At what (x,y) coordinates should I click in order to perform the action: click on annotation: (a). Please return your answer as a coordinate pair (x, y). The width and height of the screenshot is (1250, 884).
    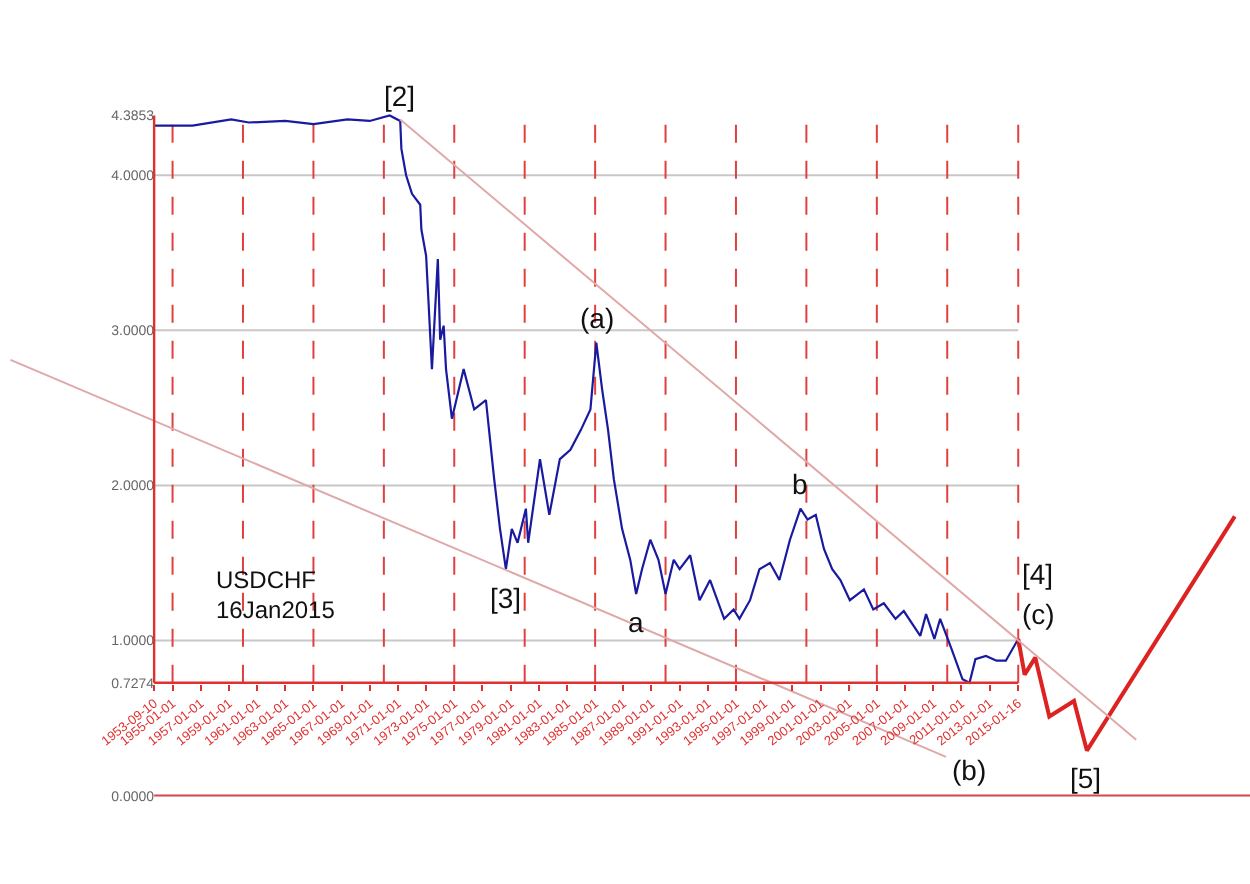
    Looking at the image, I should click on (597, 318).